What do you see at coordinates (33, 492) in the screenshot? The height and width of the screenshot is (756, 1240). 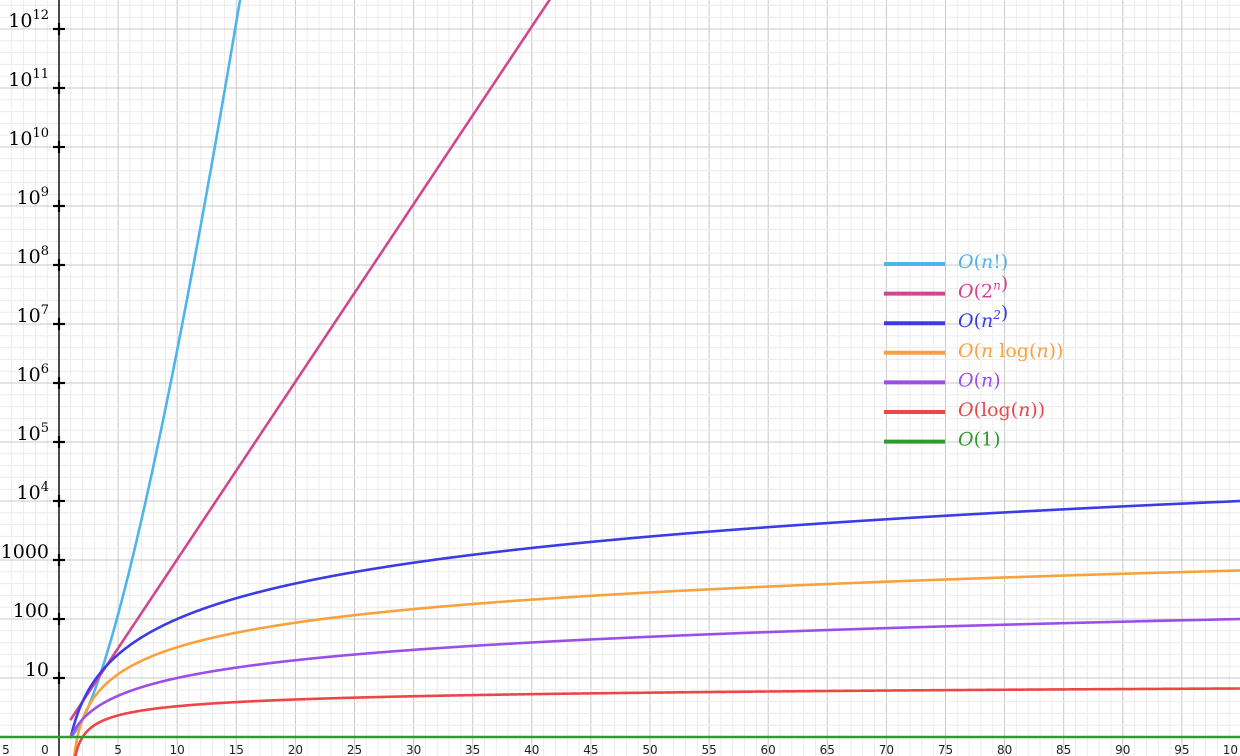 I see `y-tick-label: 10⁴` at bounding box center [33, 492].